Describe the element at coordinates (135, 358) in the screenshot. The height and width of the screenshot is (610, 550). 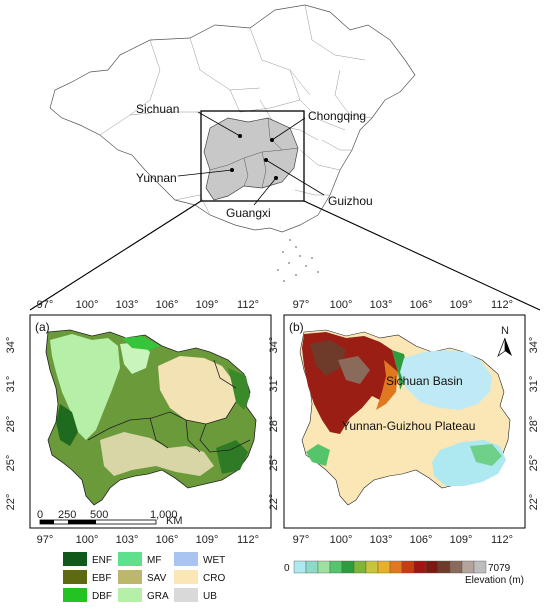
I see `landcover-grassland-patch` at that location.